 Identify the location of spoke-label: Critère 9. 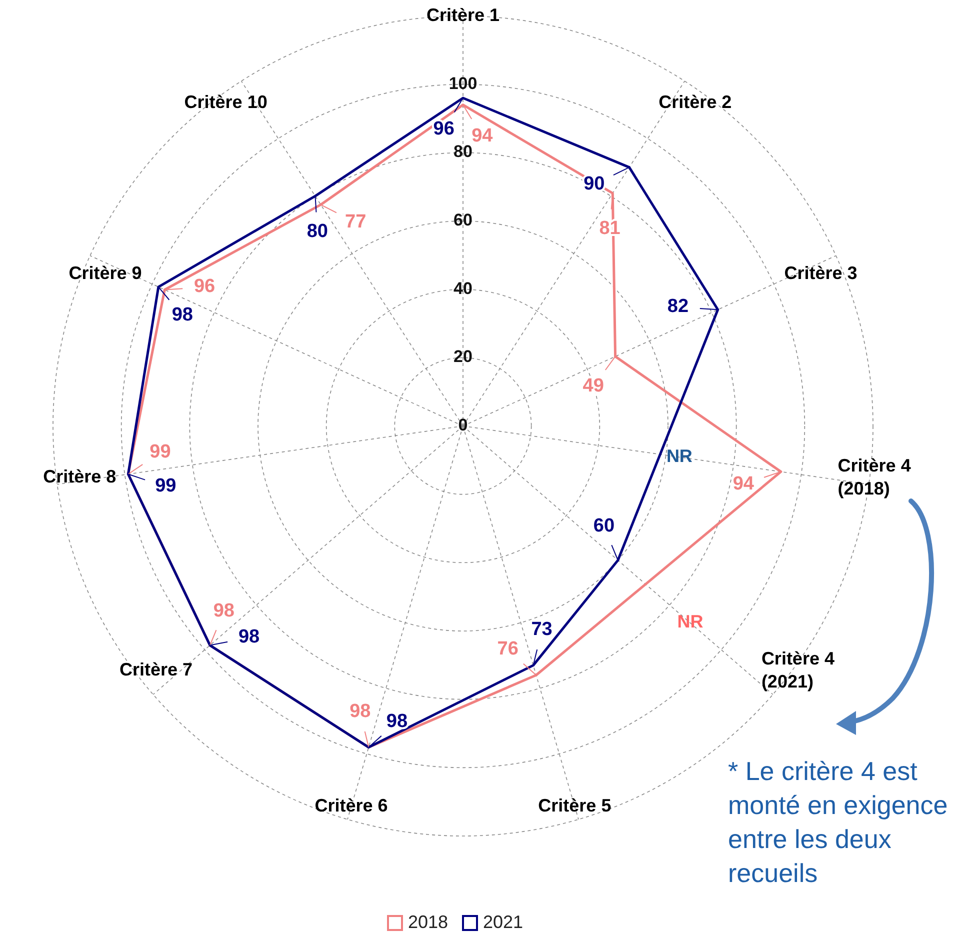
(105, 272).